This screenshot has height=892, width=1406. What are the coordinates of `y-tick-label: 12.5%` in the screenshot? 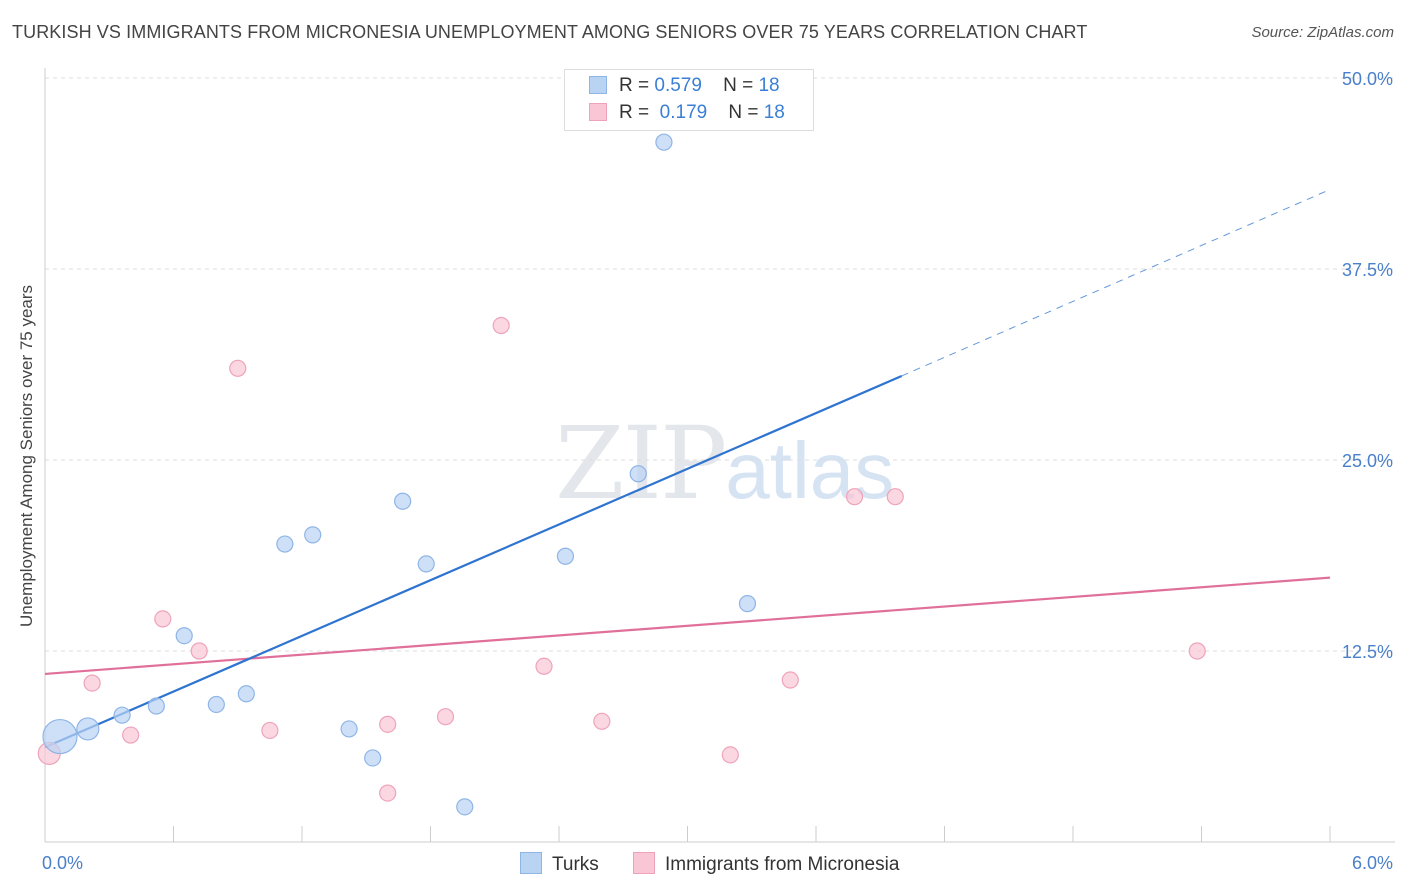 It's located at (1367, 652).